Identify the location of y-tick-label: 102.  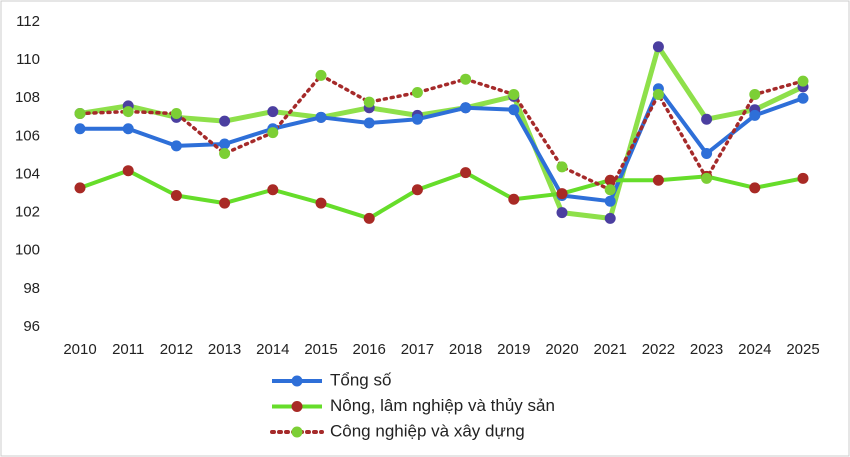
(27, 212).